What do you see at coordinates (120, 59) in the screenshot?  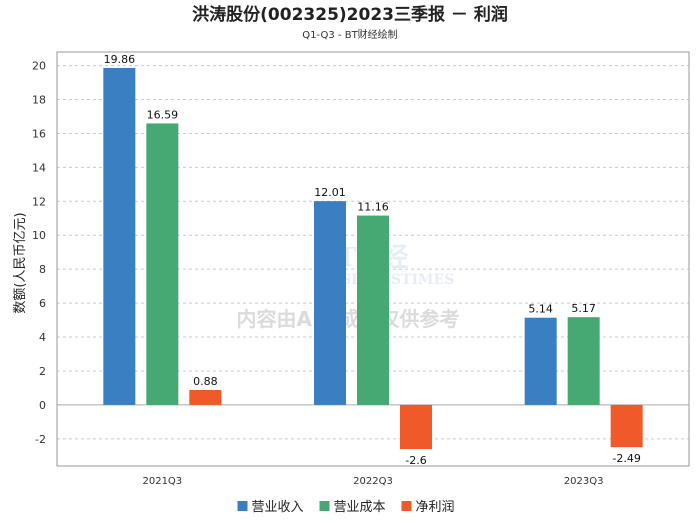 I see `data-label: 19.86` at bounding box center [120, 59].